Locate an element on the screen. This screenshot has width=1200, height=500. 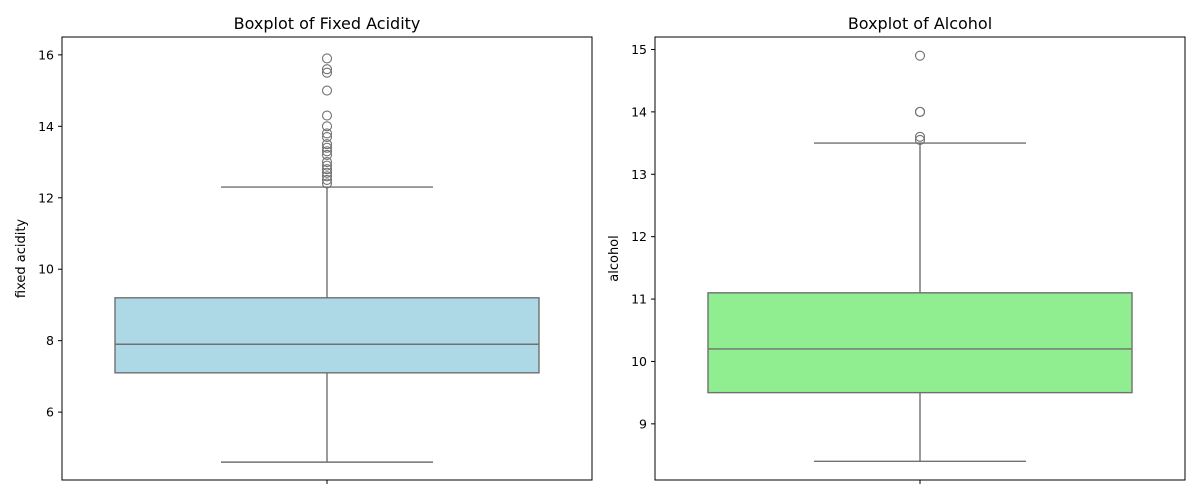
y-tick-label: 15 is located at coordinates (639, 49).